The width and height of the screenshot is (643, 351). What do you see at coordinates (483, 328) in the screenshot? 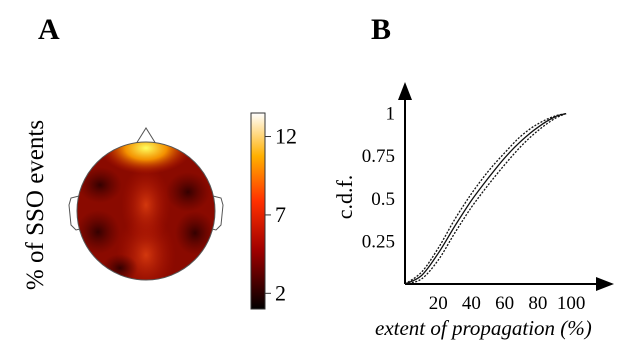
I see `cdf-xlabel: extent of propagation (%)` at bounding box center [483, 328].